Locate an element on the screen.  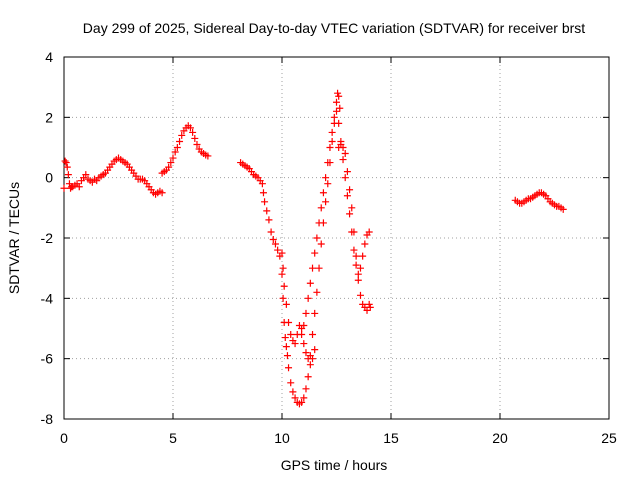
x-tick-label: 0 is located at coordinates (64, 438).